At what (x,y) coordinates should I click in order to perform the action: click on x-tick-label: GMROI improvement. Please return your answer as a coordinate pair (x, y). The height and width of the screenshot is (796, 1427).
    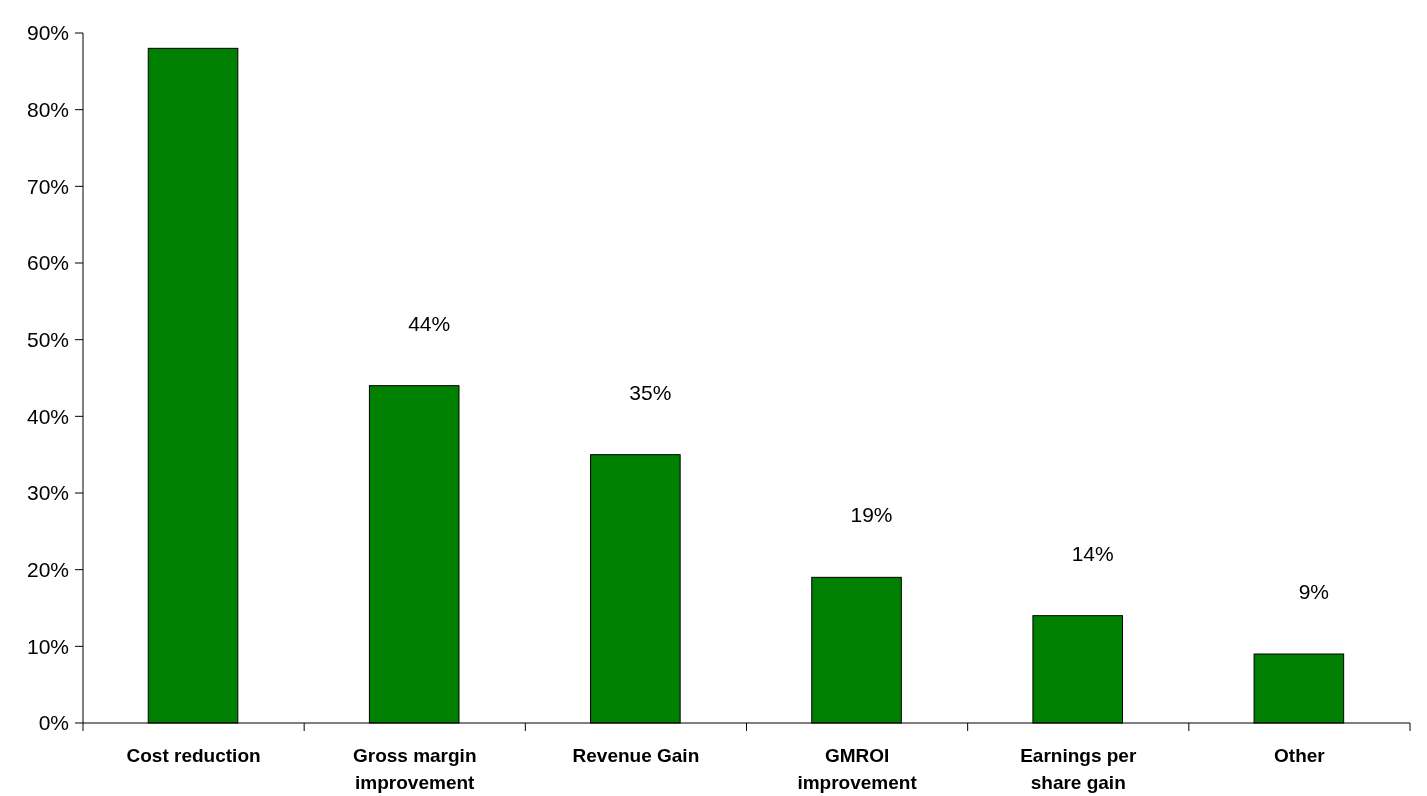
    Looking at the image, I should click on (857, 769).